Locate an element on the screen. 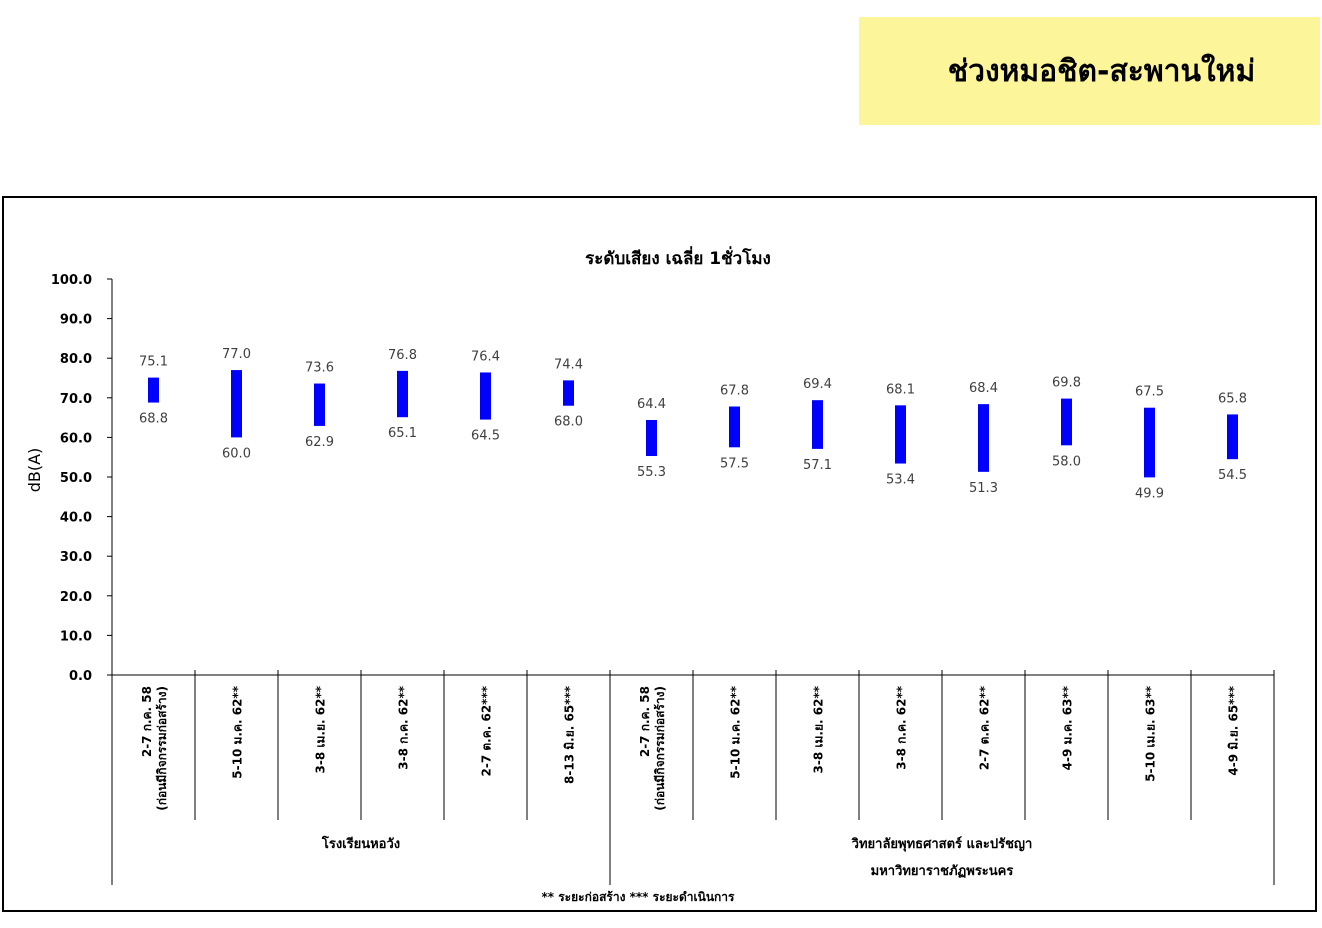 Image resolution: width=1322 pixels, height=928 pixels. max-data-label: 77.0 is located at coordinates (236, 354).